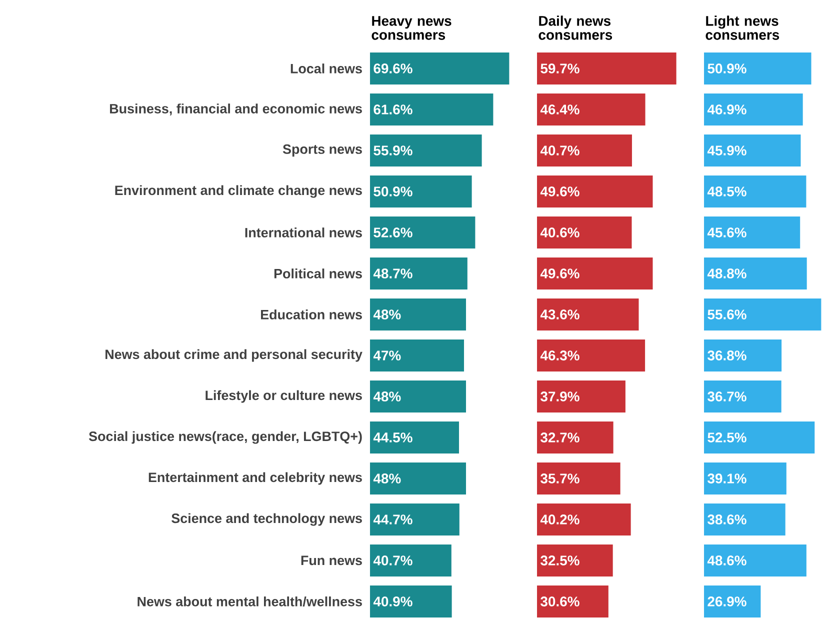  Describe the element at coordinates (392, 601) in the screenshot. I see `data-label: 40.9%` at that location.